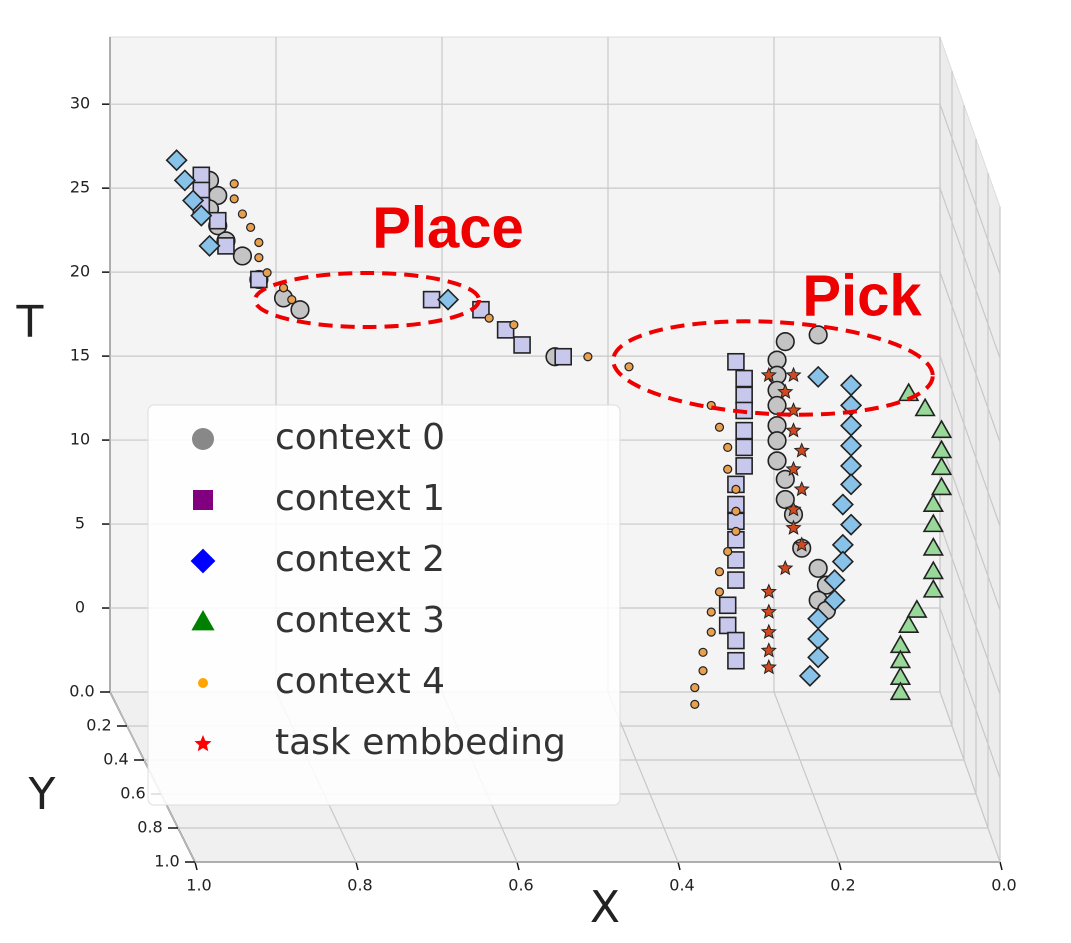 This screenshot has height=943, width=1071. Describe the element at coordinates (605, 907) in the screenshot. I see `x-axis-label: X` at that location.